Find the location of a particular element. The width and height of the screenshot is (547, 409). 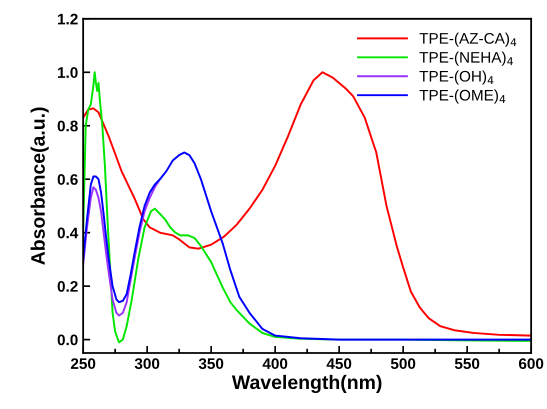

y-tick-label: 0.0 is located at coordinates (68, 340).